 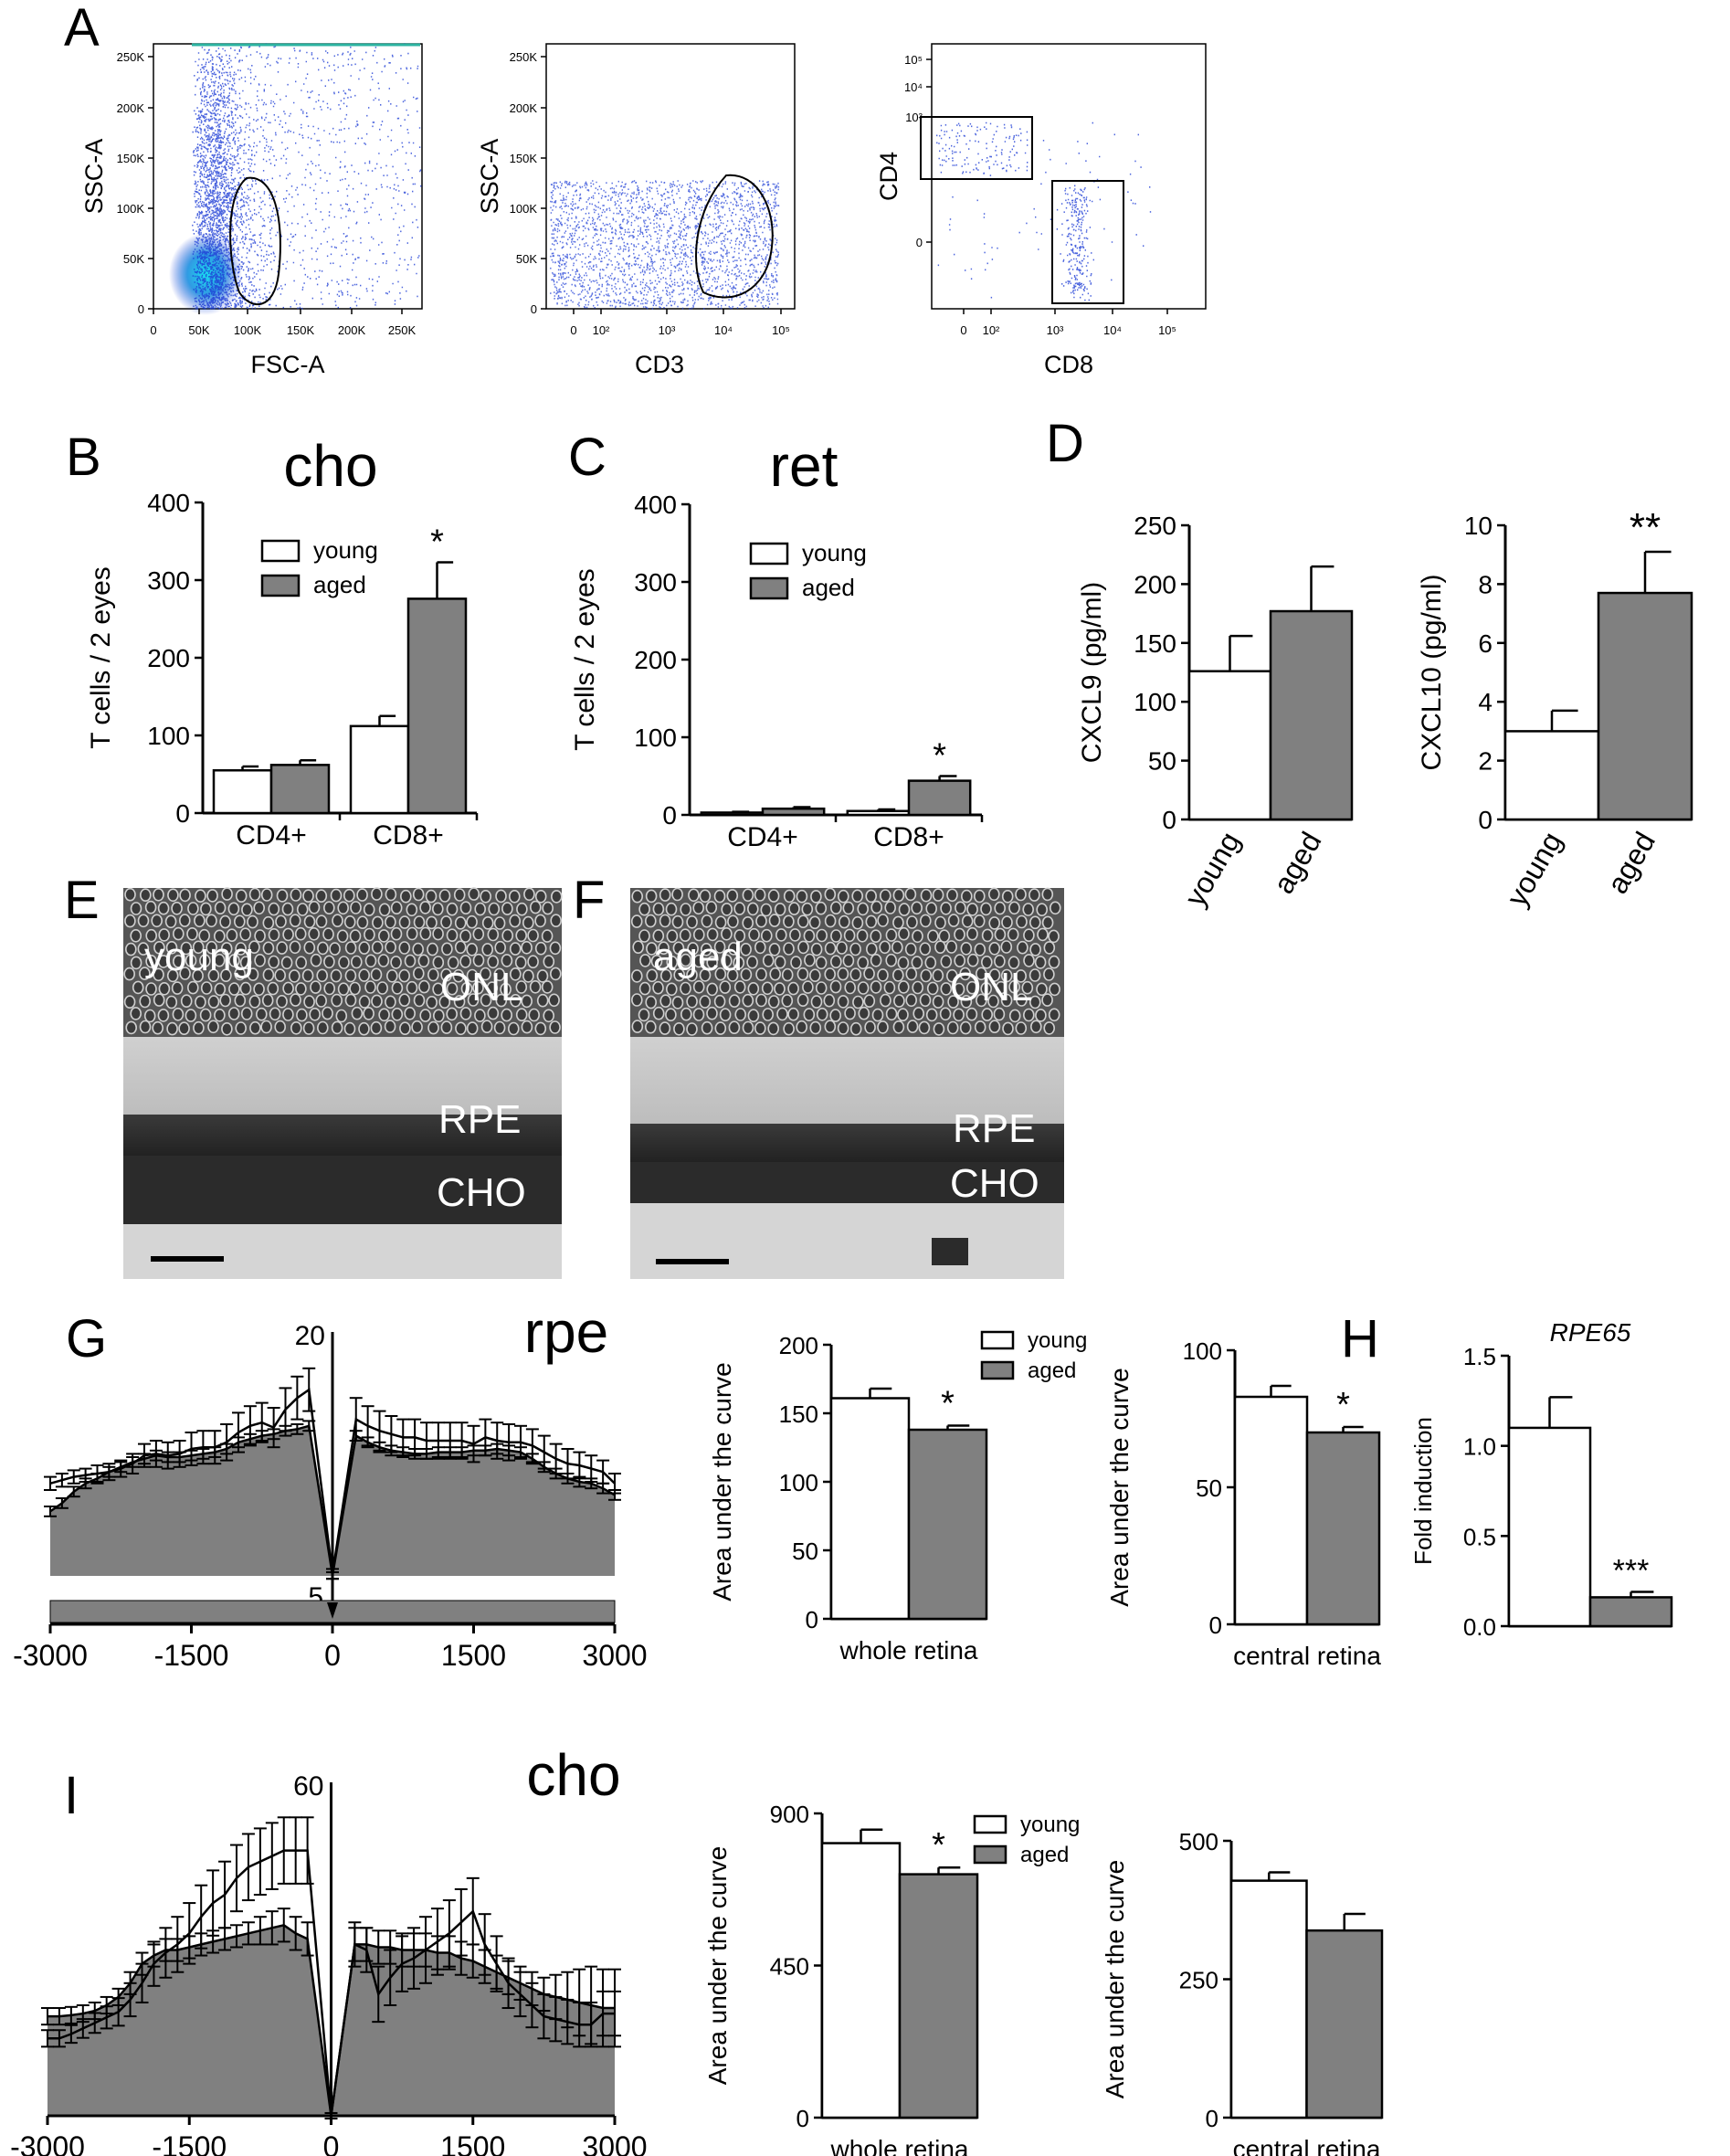 I want to click on label-young-e: young, so click(x=199, y=957).